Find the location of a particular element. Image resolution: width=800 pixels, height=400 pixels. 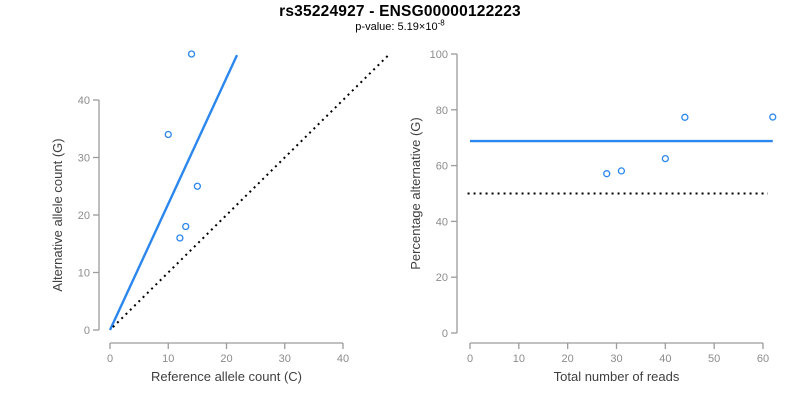

fit-line is located at coordinates (173, 192).